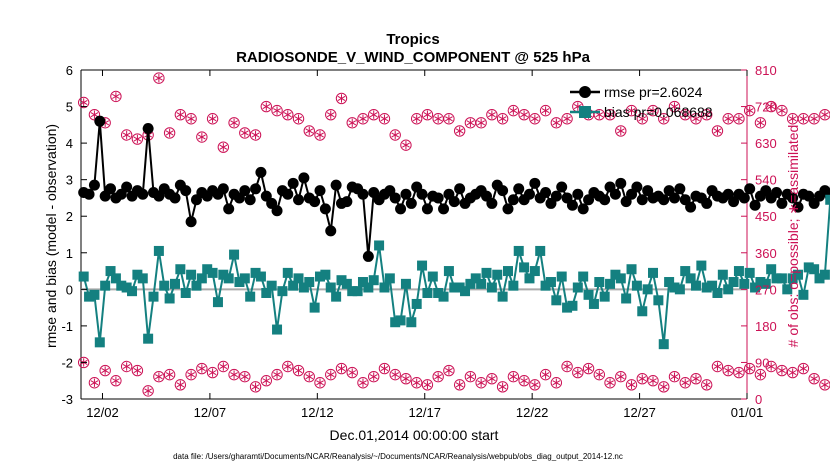  Describe the element at coordinates (67, 326) in the screenshot. I see `y-tick-label: -1` at that location.